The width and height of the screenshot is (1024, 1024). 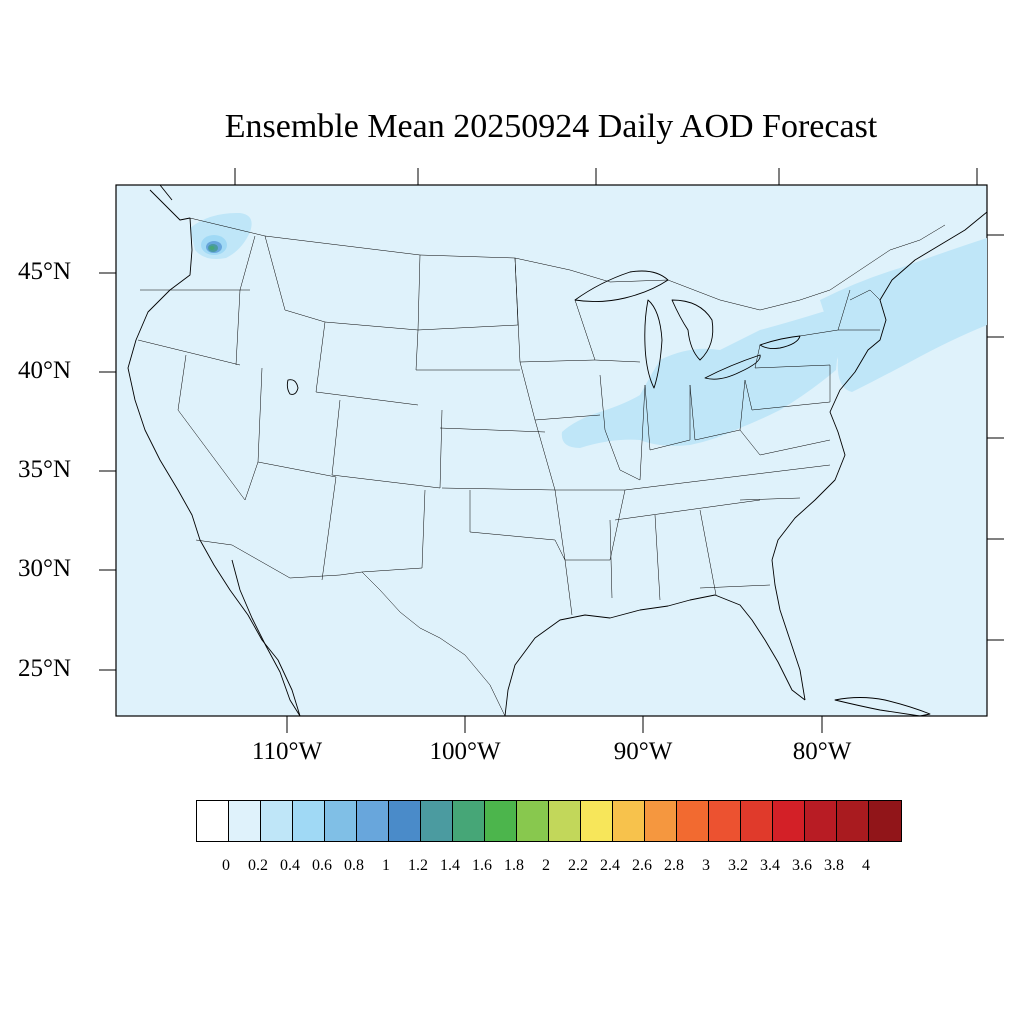 I want to click on border-ks-ok, so click(x=498, y=489).